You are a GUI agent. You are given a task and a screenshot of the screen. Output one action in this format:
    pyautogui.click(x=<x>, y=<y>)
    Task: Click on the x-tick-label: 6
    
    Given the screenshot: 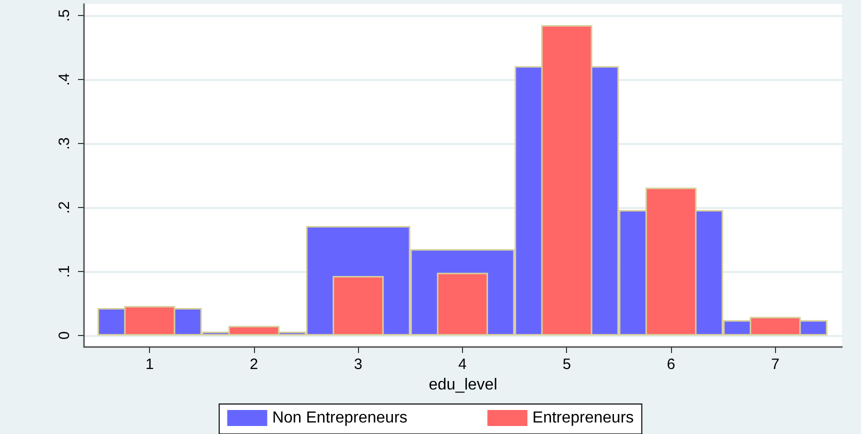 What is the action you would take?
    pyautogui.click(x=671, y=364)
    